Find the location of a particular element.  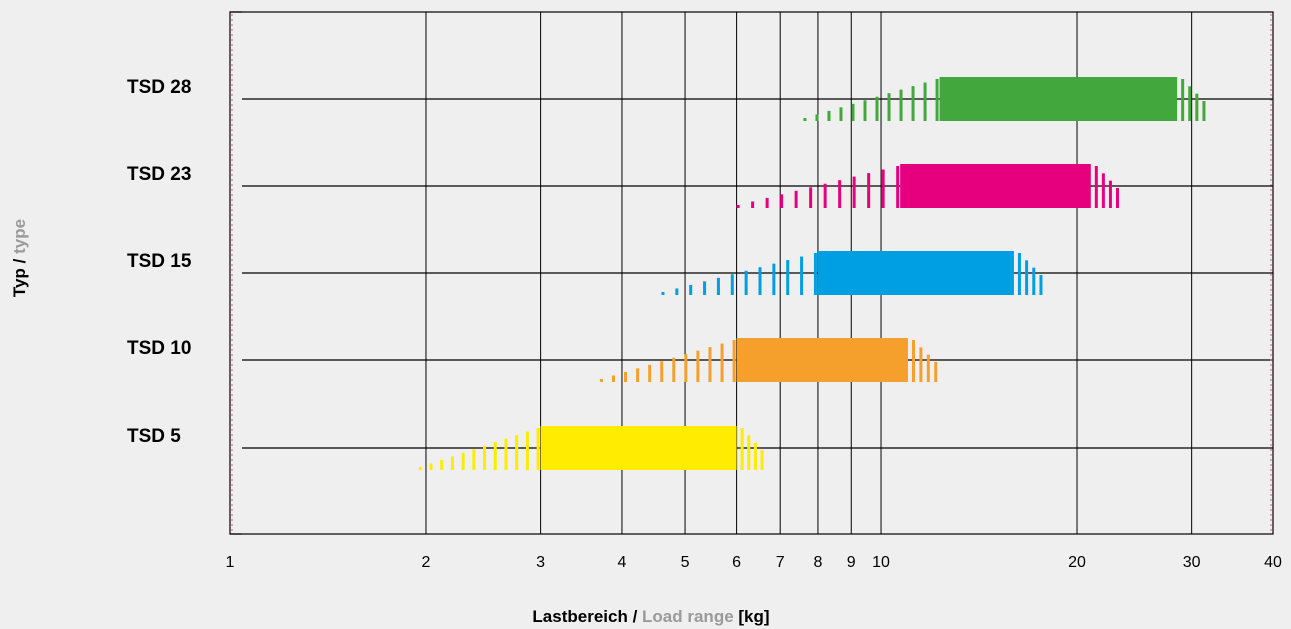

category-label: TSD 10 is located at coordinates (159, 348).